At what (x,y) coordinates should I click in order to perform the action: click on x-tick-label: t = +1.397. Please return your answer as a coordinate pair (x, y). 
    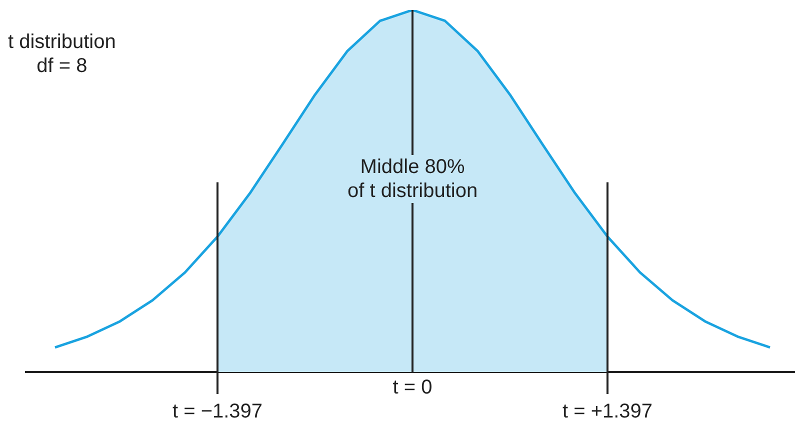
    Looking at the image, I should click on (607, 411).